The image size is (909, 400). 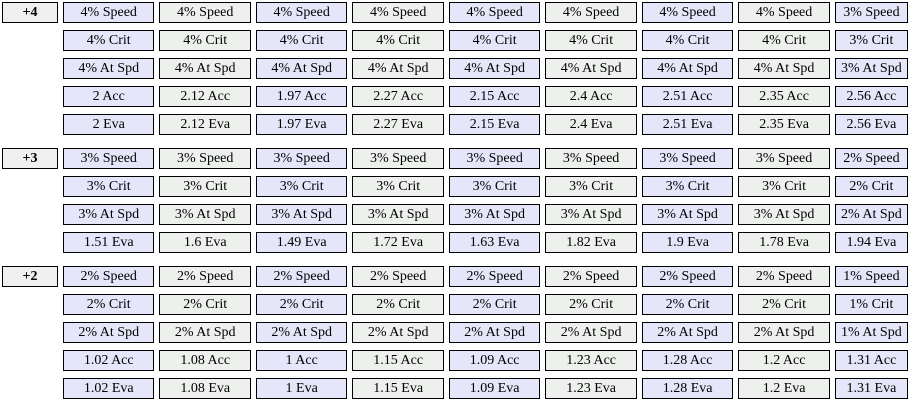 I want to click on stat-cell: 1.09 Eva, so click(x=494, y=388).